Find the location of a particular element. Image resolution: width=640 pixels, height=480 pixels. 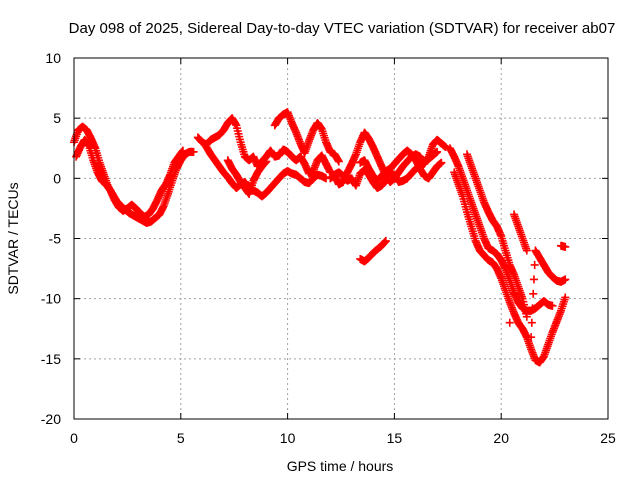

x-tick-label: 15 is located at coordinates (395, 438).